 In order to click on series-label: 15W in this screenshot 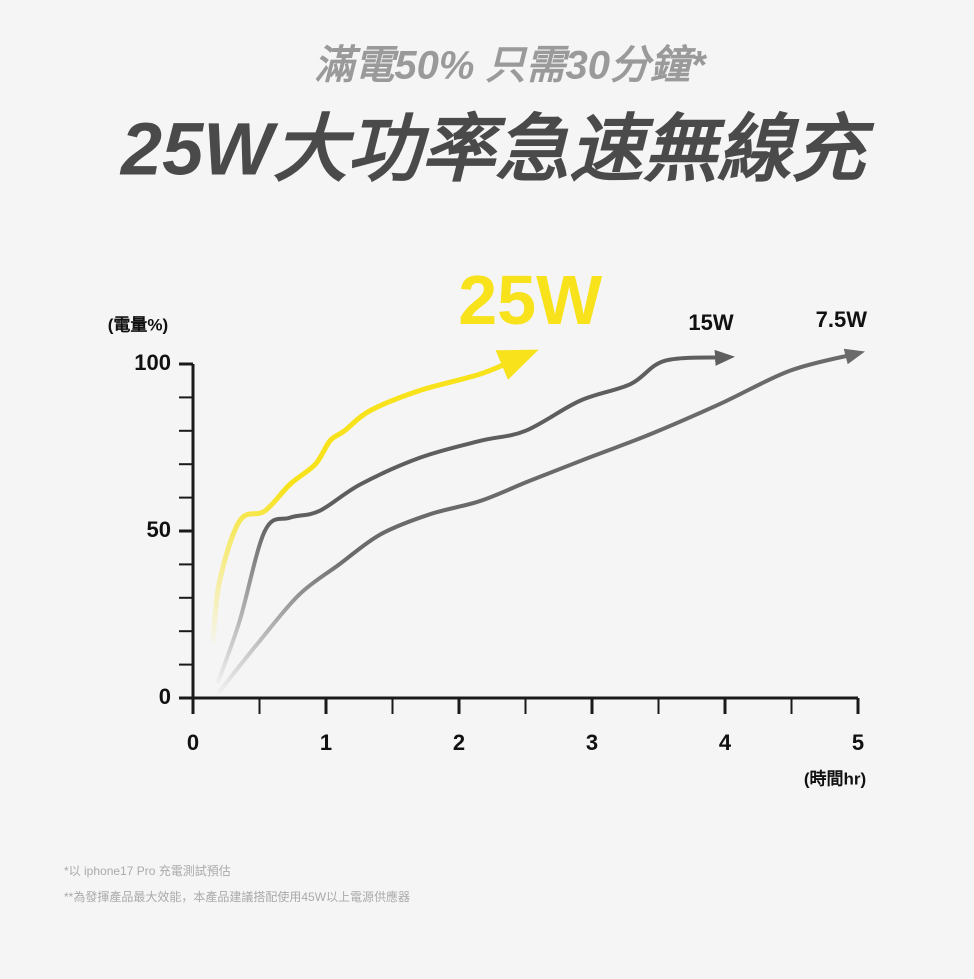, I will do `click(710, 322)`.